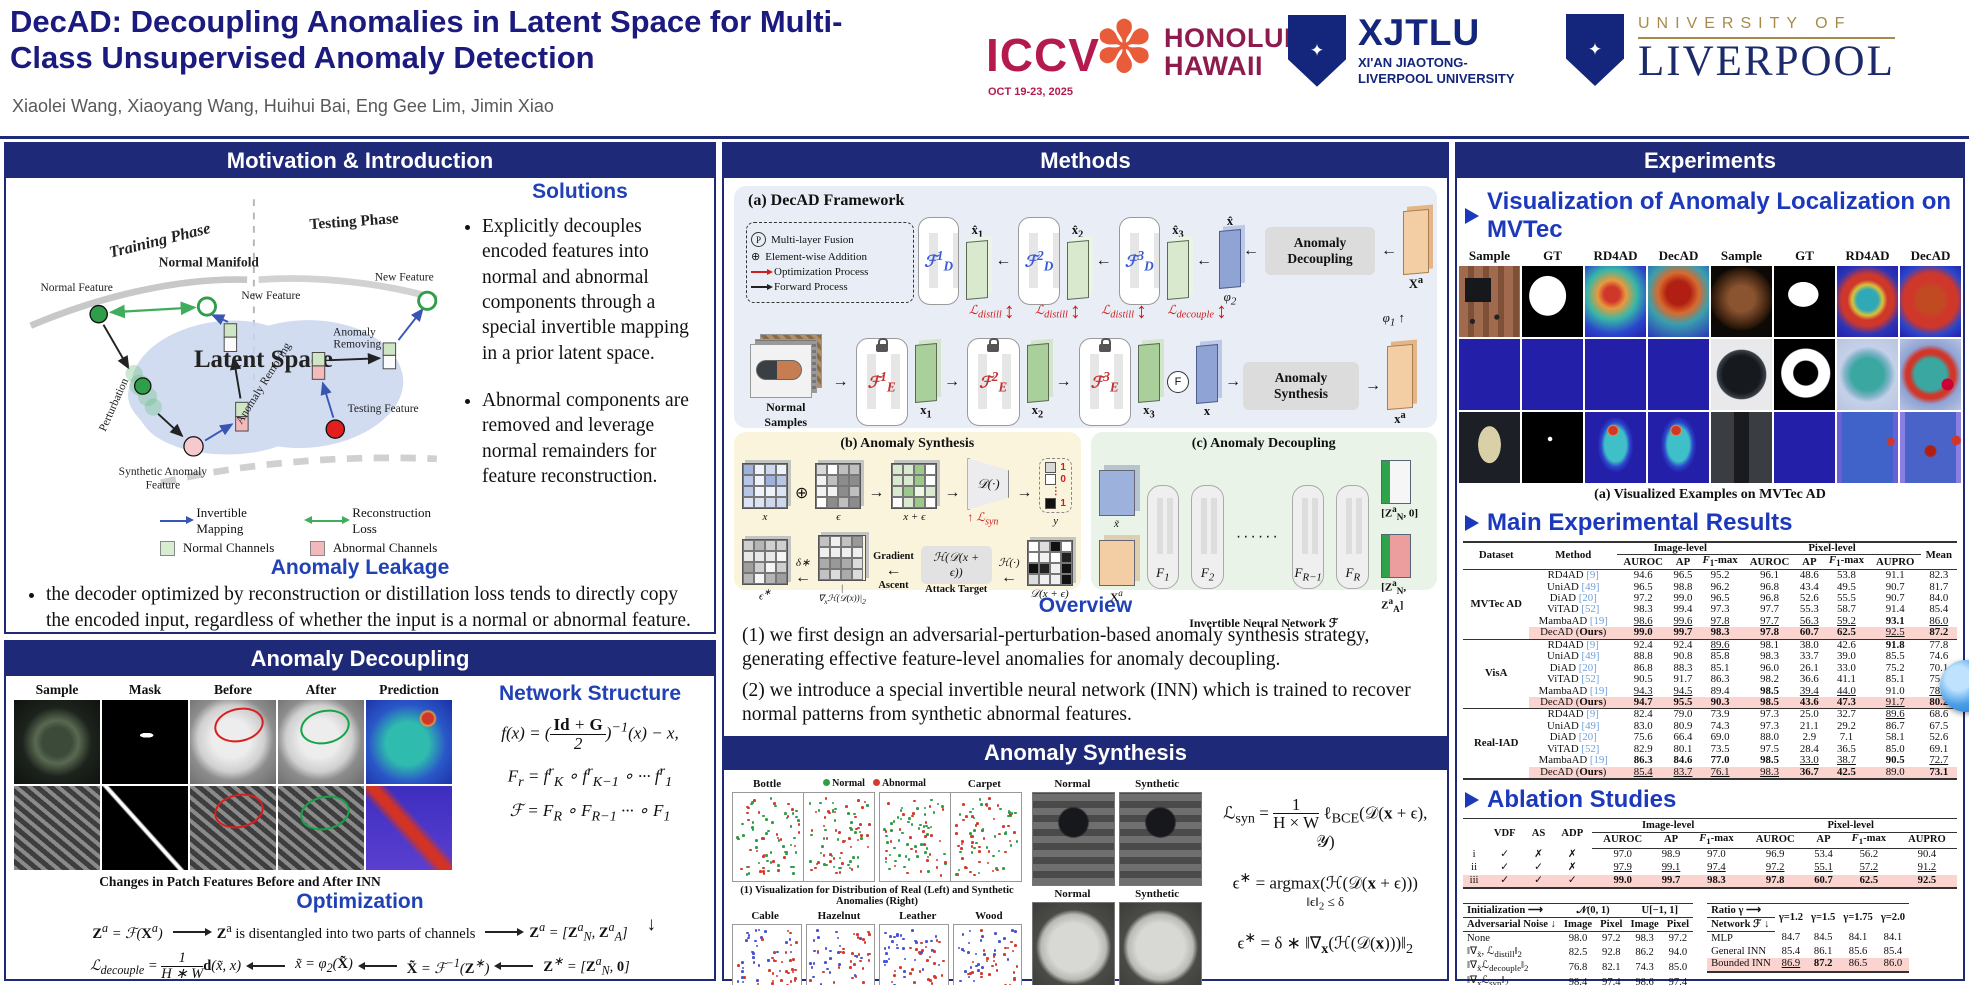 The height and width of the screenshot is (985, 1969). What do you see at coordinates (152, 310) in the screenshot?
I see `reconstruction-loss-arrow` at bounding box center [152, 310].